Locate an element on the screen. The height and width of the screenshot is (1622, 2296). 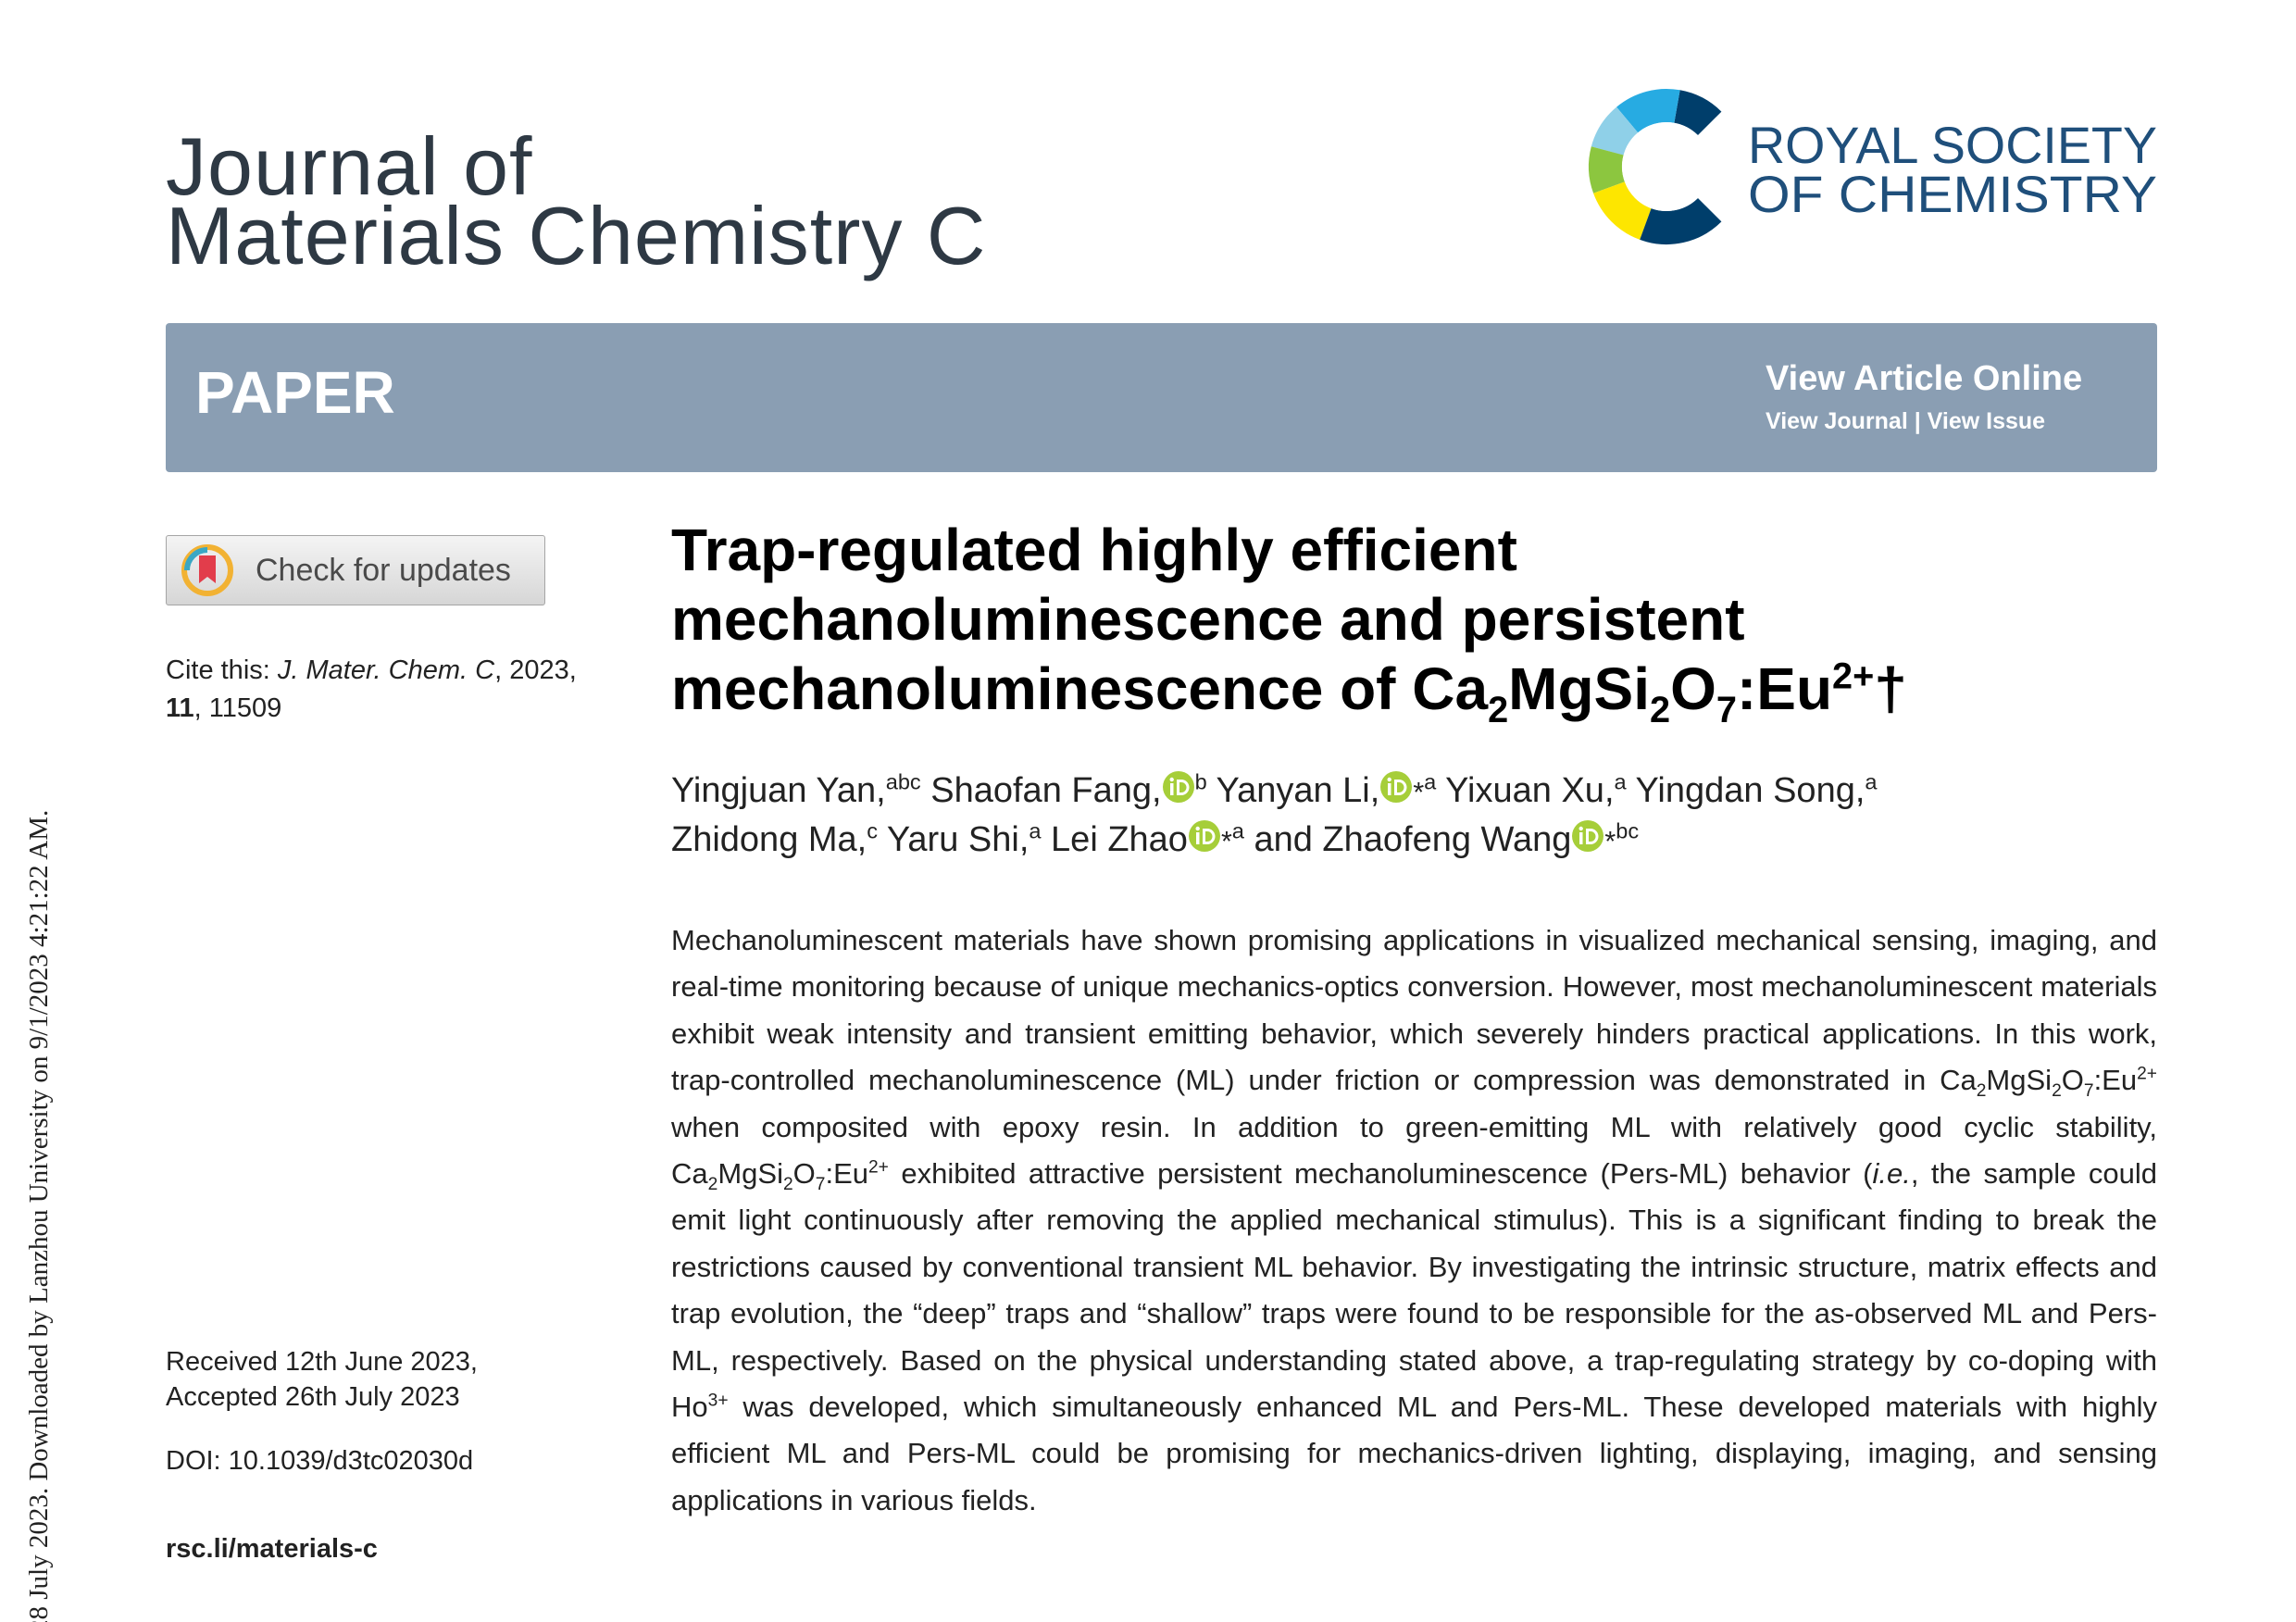
cite-pages: , 11509 is located at coordinates (237, 708).